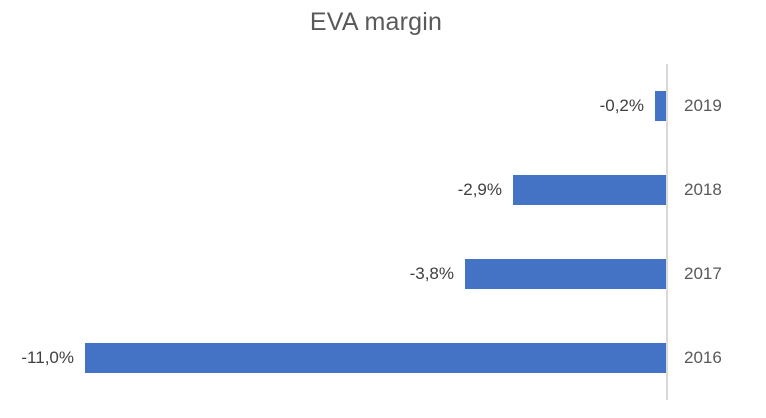 Image resolution: width=766 pixels, height=418 pixels. I want to click on data-label-2019: -0,2%, so click(621, 105).